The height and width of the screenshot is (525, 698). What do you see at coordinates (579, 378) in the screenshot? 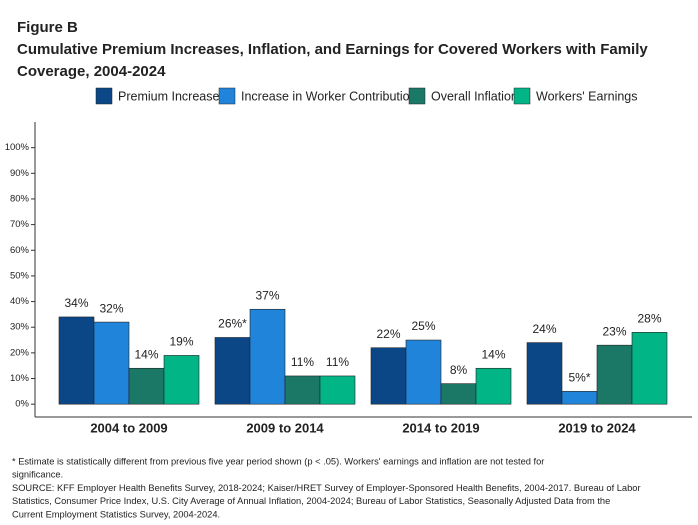
I see `data-label: 5%*` at bounding box center [579, 378].